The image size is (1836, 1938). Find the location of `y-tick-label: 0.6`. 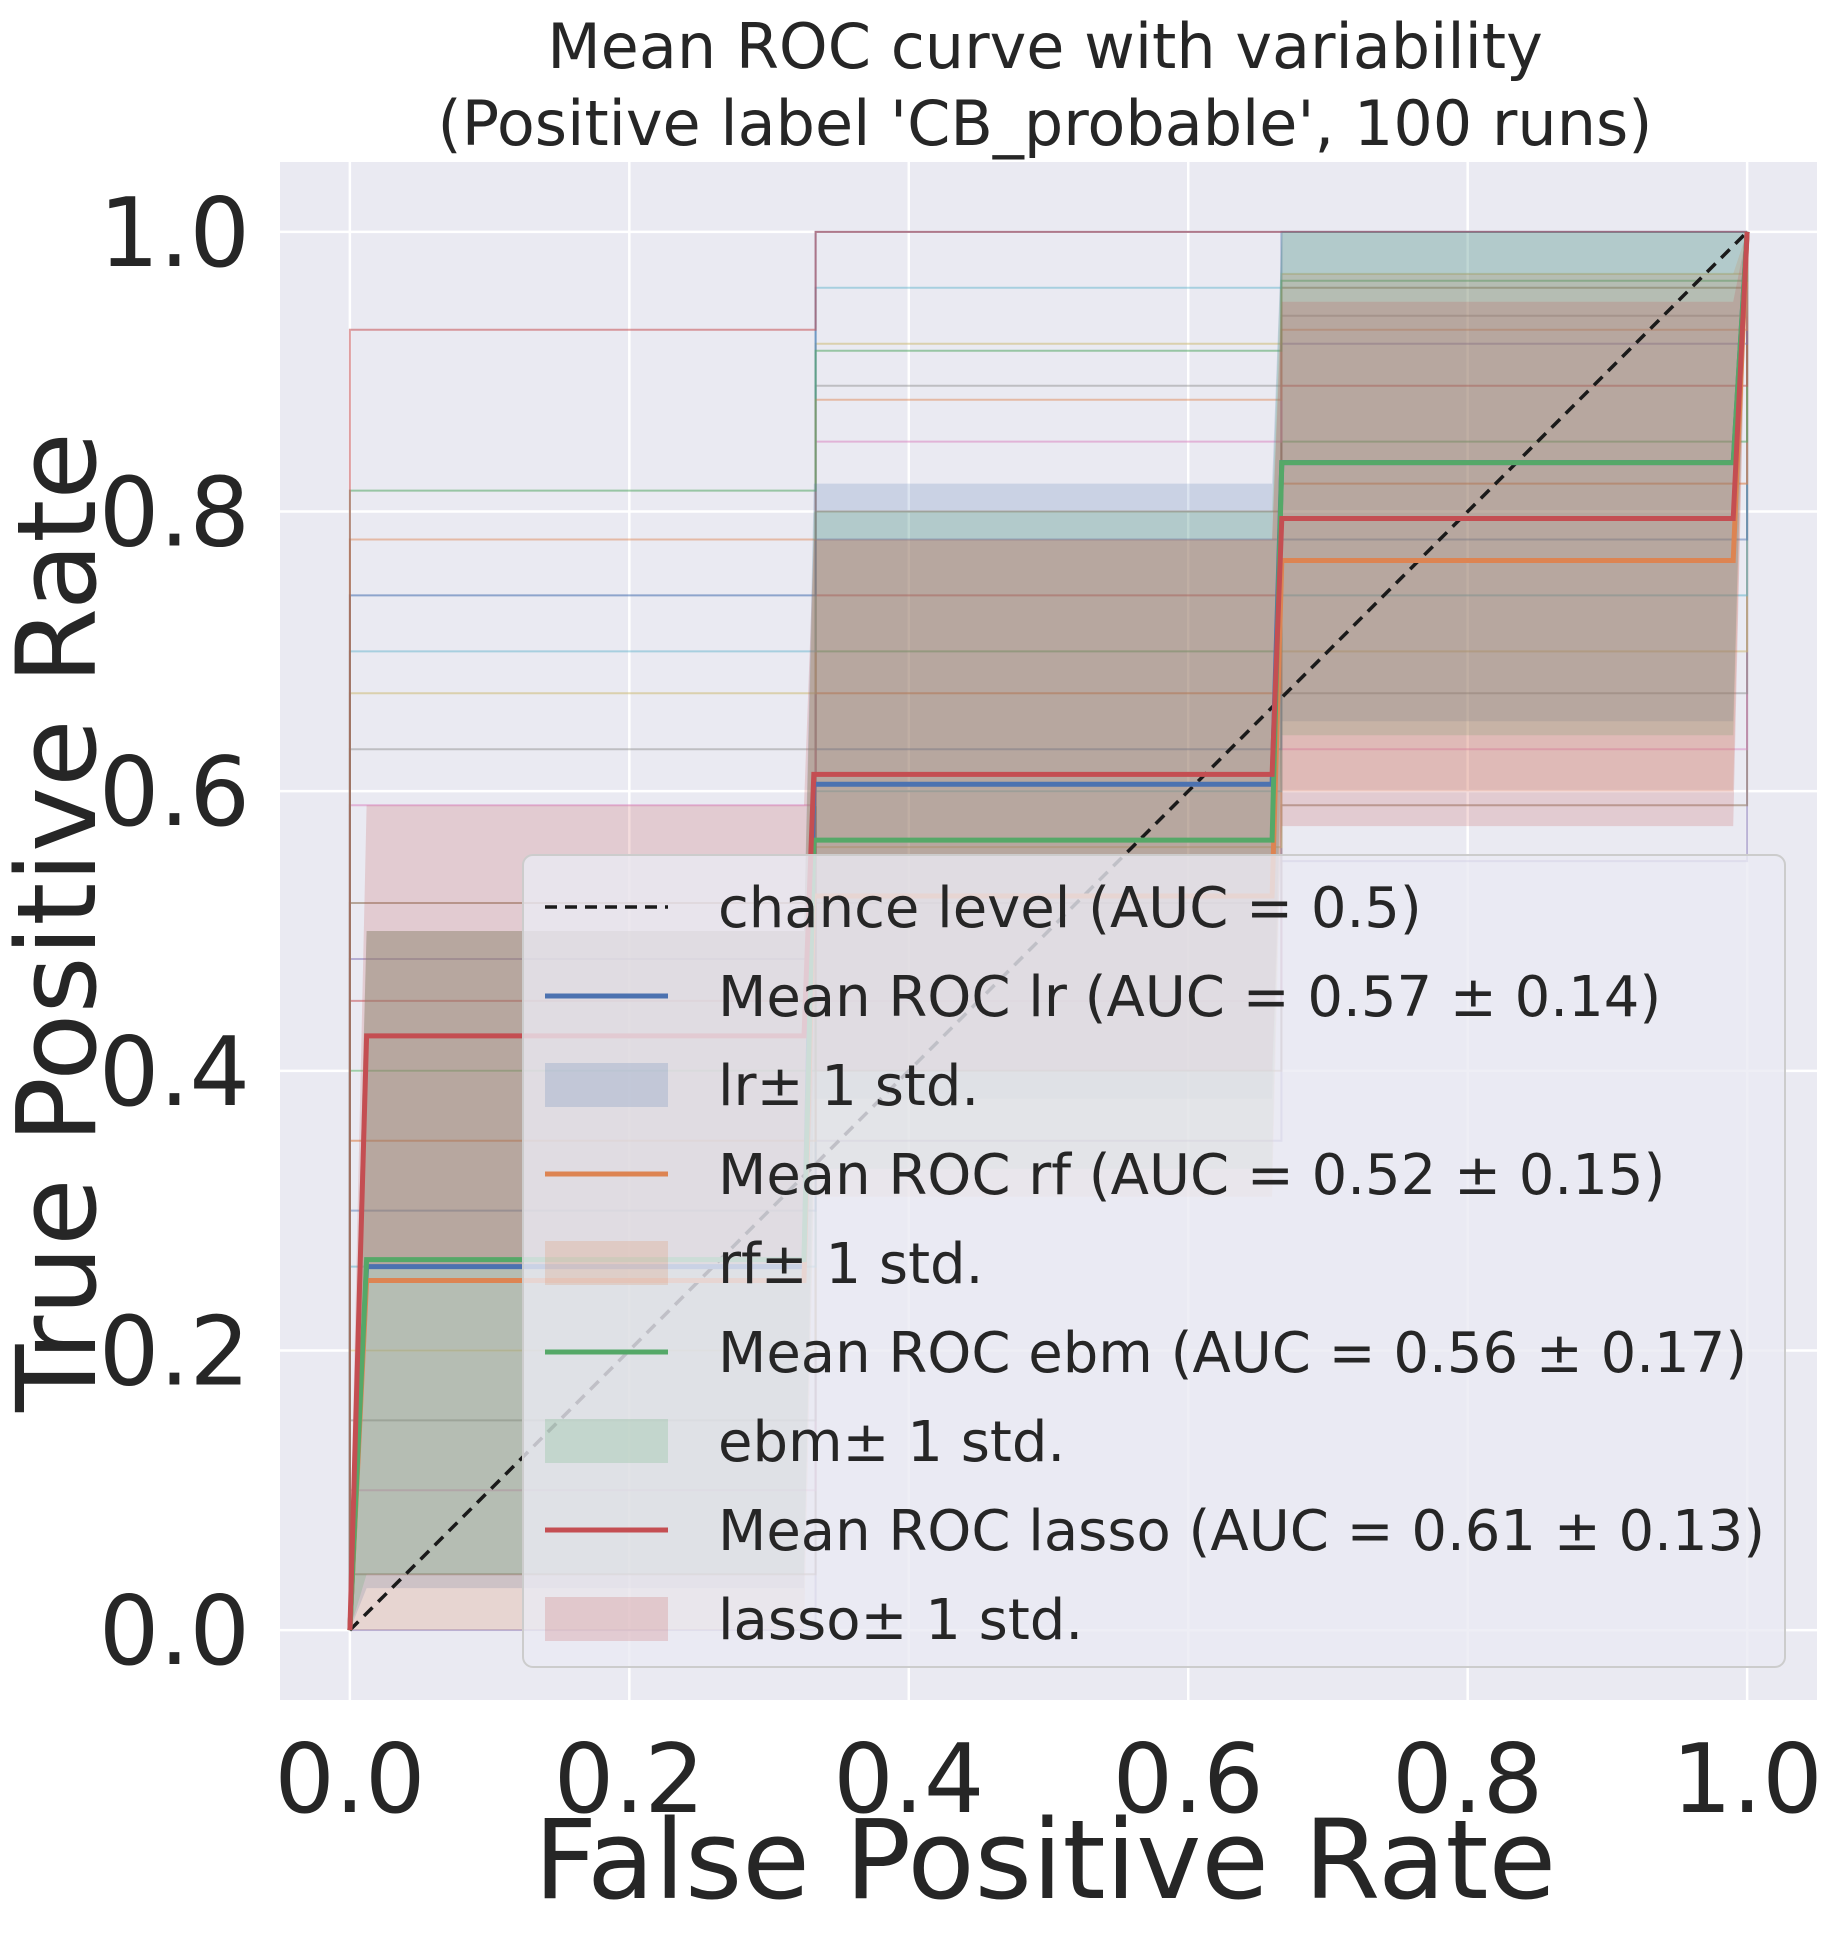

y-tick-label: 0.6 is located at coordinates (174, 793).